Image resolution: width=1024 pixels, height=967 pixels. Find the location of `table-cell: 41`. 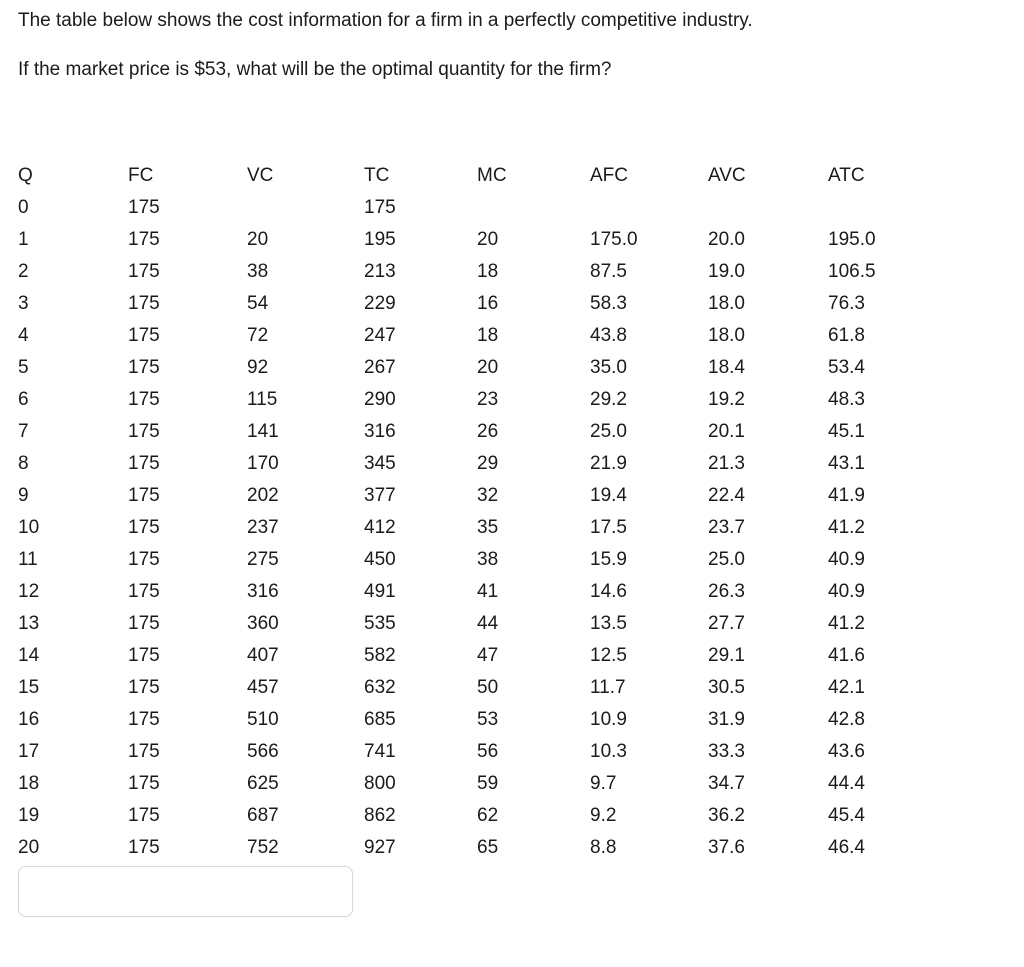

table-cell: 41 is located at coordinates (488, 591).